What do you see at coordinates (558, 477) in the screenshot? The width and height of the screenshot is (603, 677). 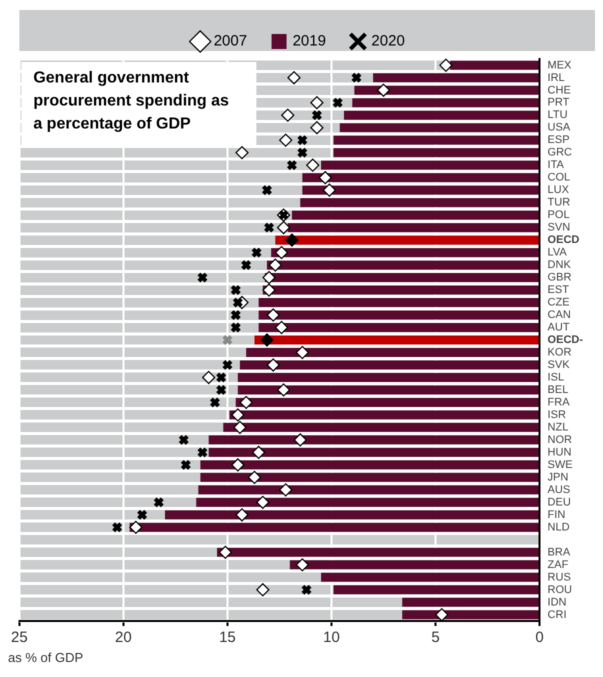 I see `y-tick-label: JPN` at bounding box center [558, 477].